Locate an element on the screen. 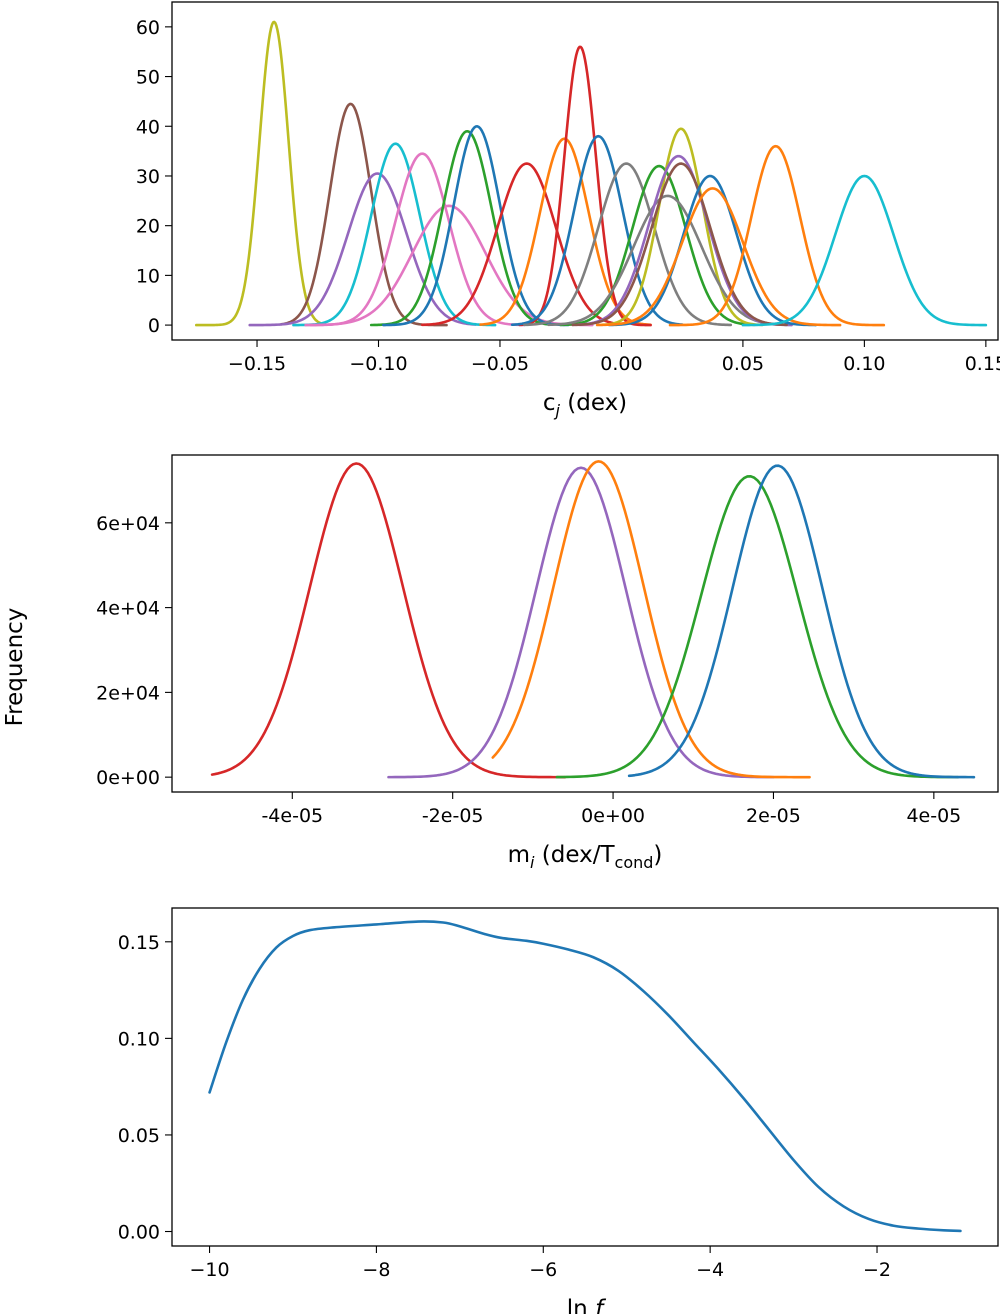  middle-ytick: 2e+04 is located at coordinates (134, 693).